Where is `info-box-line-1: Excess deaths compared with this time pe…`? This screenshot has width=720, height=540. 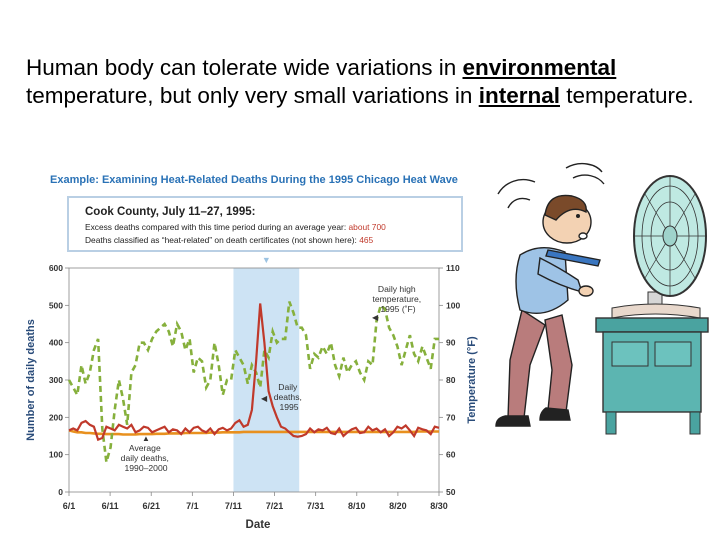
info-box-line-1: Excess deaths compared with this time pe… is located at coordinates (235, 227).